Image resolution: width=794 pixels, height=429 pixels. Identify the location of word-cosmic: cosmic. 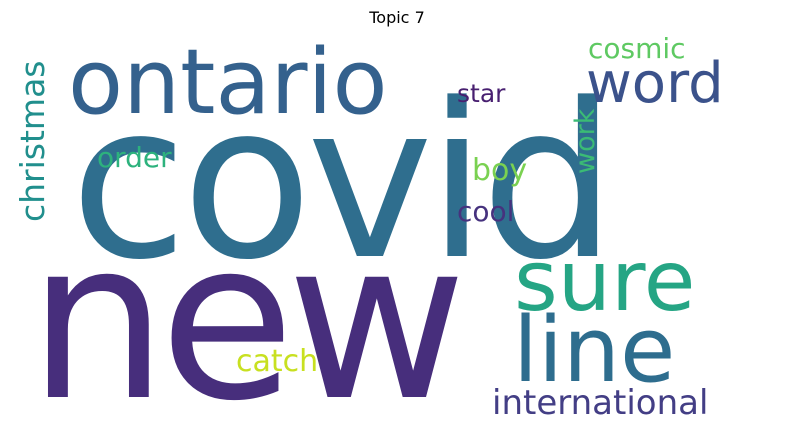
(637, 48).